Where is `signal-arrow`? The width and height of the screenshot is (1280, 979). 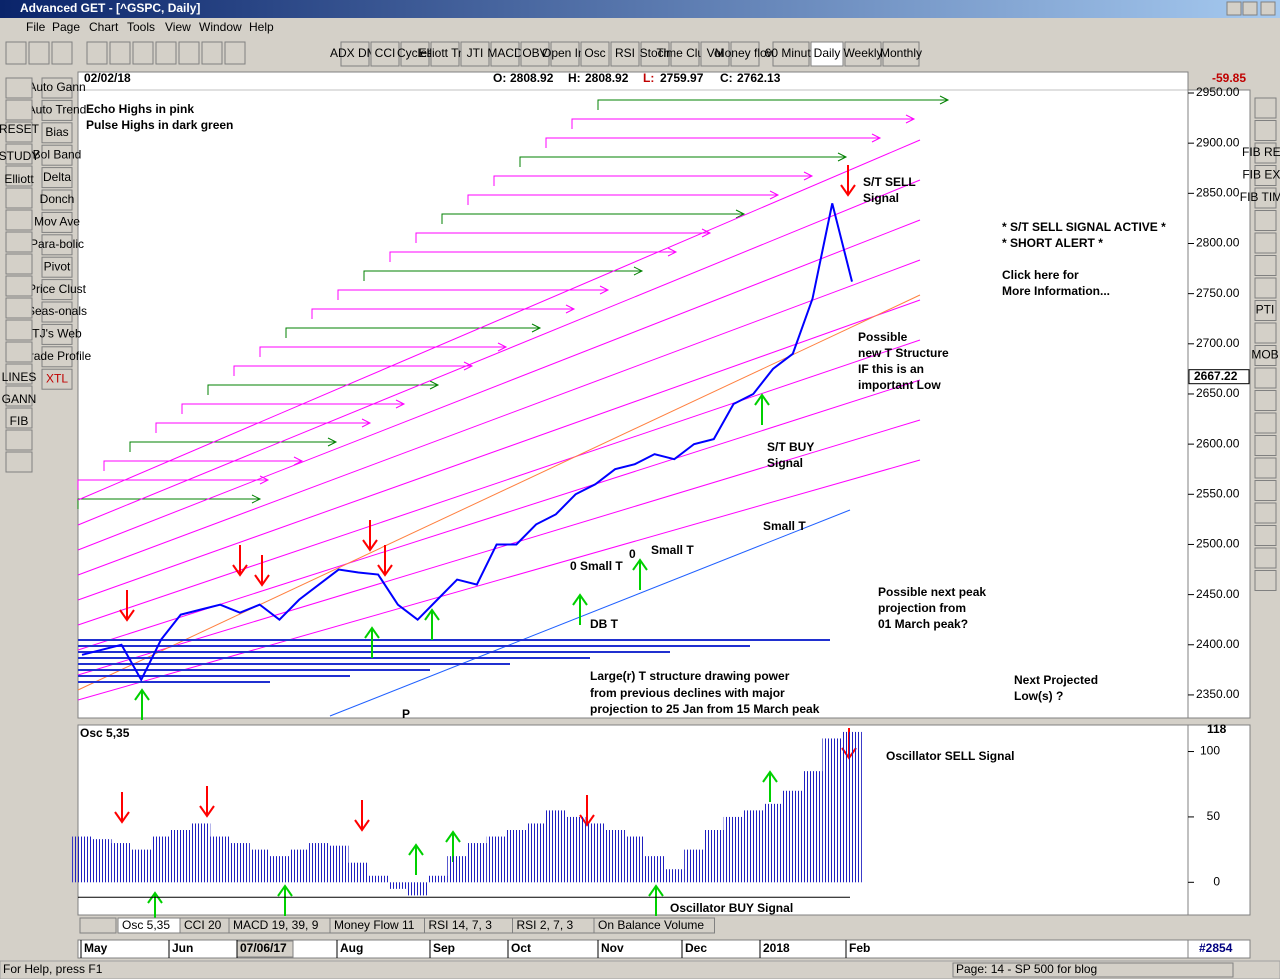 signal-arrow is located at coordinates (127, 606).